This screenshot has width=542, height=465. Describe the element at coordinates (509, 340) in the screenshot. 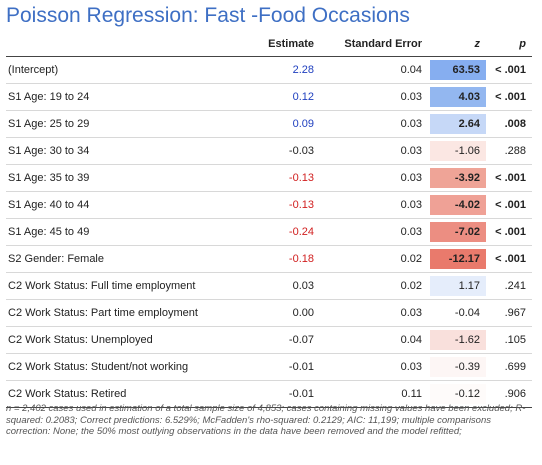

I see `p-value: .105` at that location.